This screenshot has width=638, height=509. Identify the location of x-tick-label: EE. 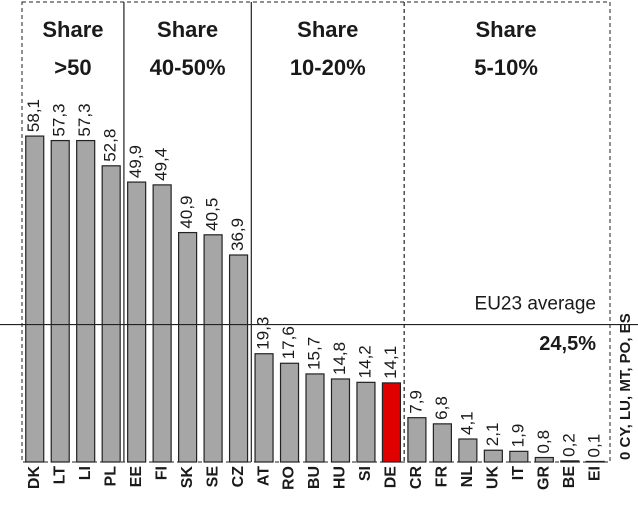
(136, 477).